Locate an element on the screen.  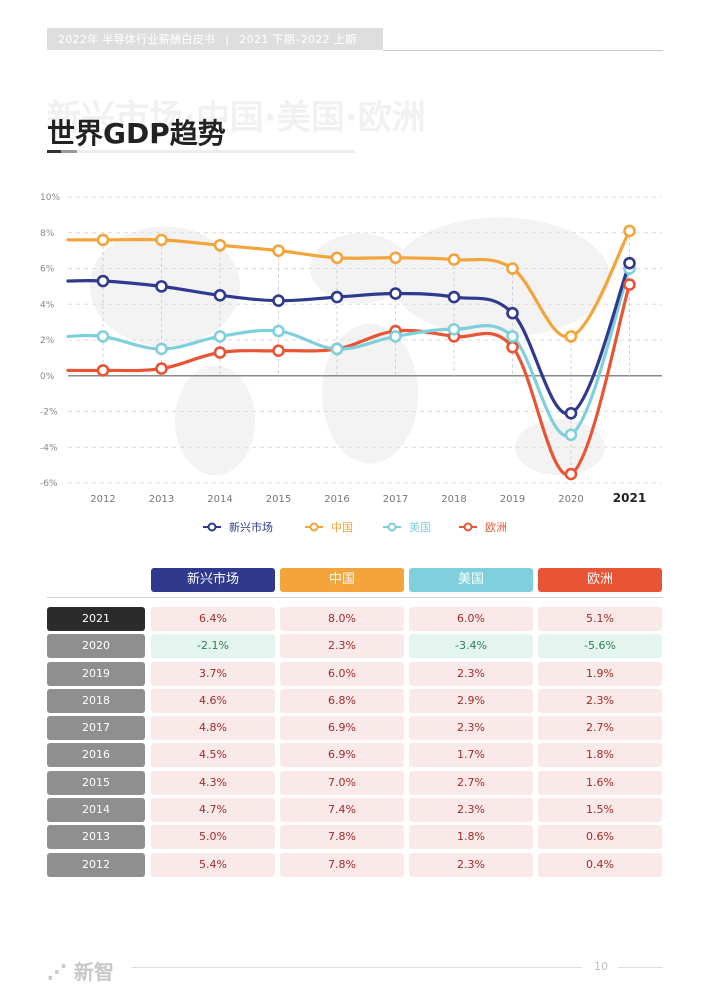
x-tick-label: 2018 is located at coordinates (453, 499).